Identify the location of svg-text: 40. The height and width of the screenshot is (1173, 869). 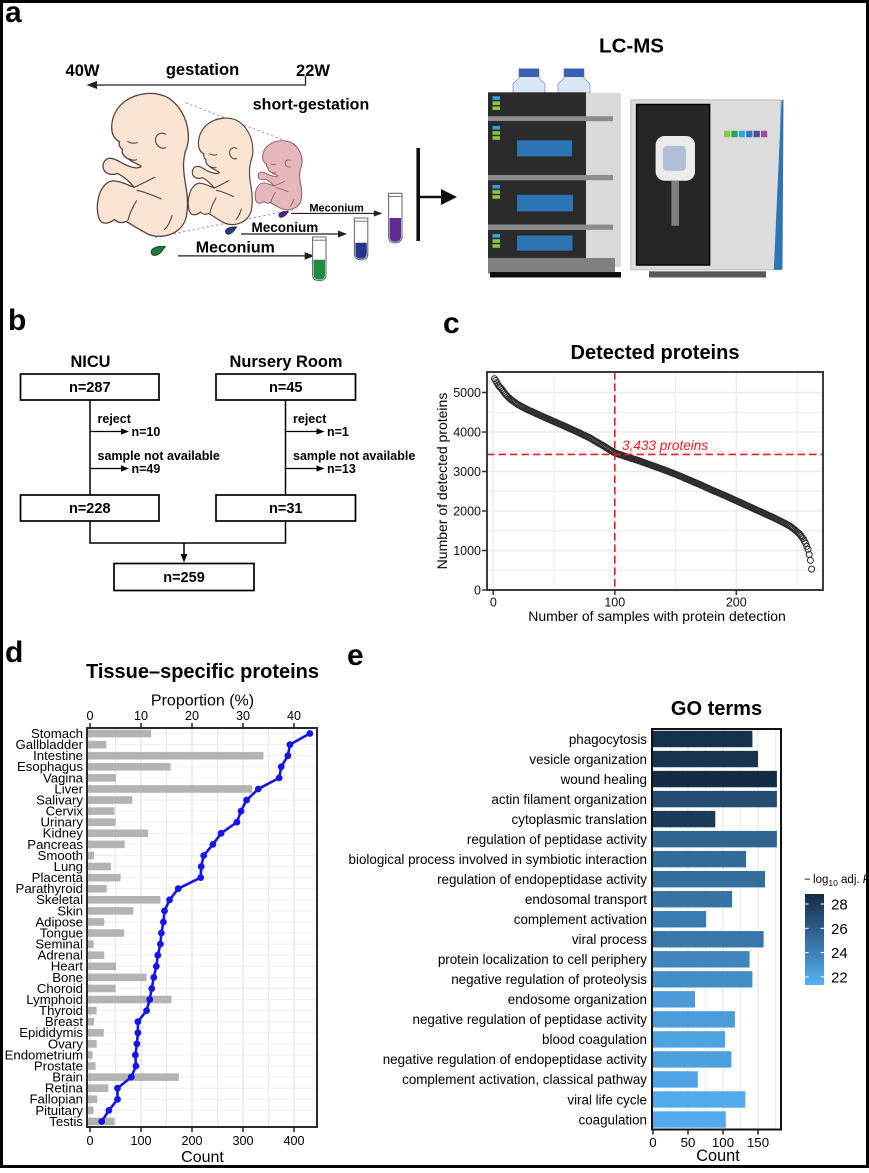
(294, 716).